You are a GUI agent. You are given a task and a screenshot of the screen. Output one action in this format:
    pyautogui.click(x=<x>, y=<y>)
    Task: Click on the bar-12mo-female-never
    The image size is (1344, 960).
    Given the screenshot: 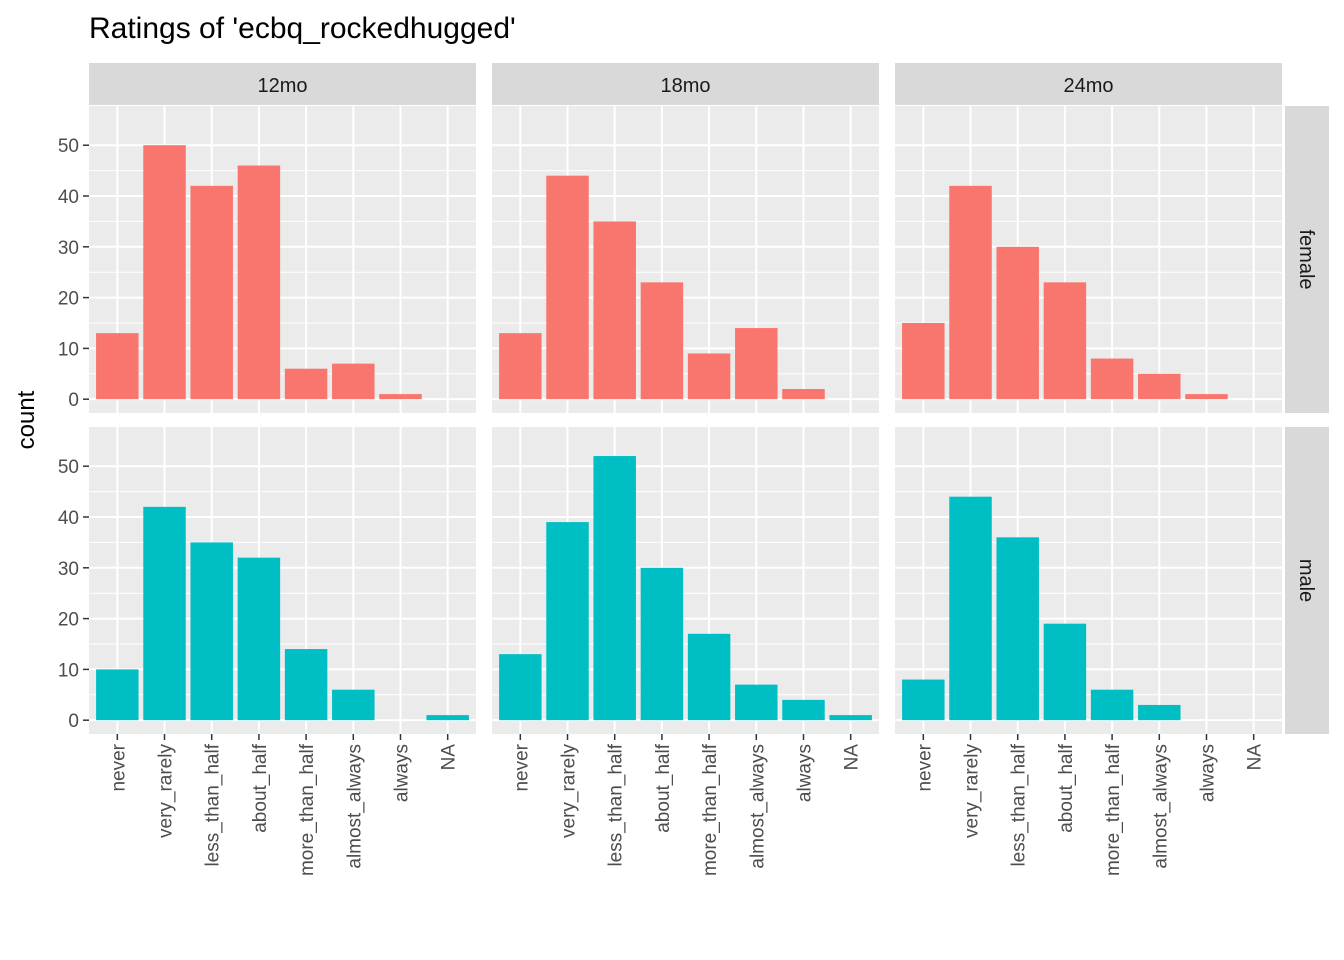 What is the action you would take?
    pyautogui.click(x=117, y=366)
    